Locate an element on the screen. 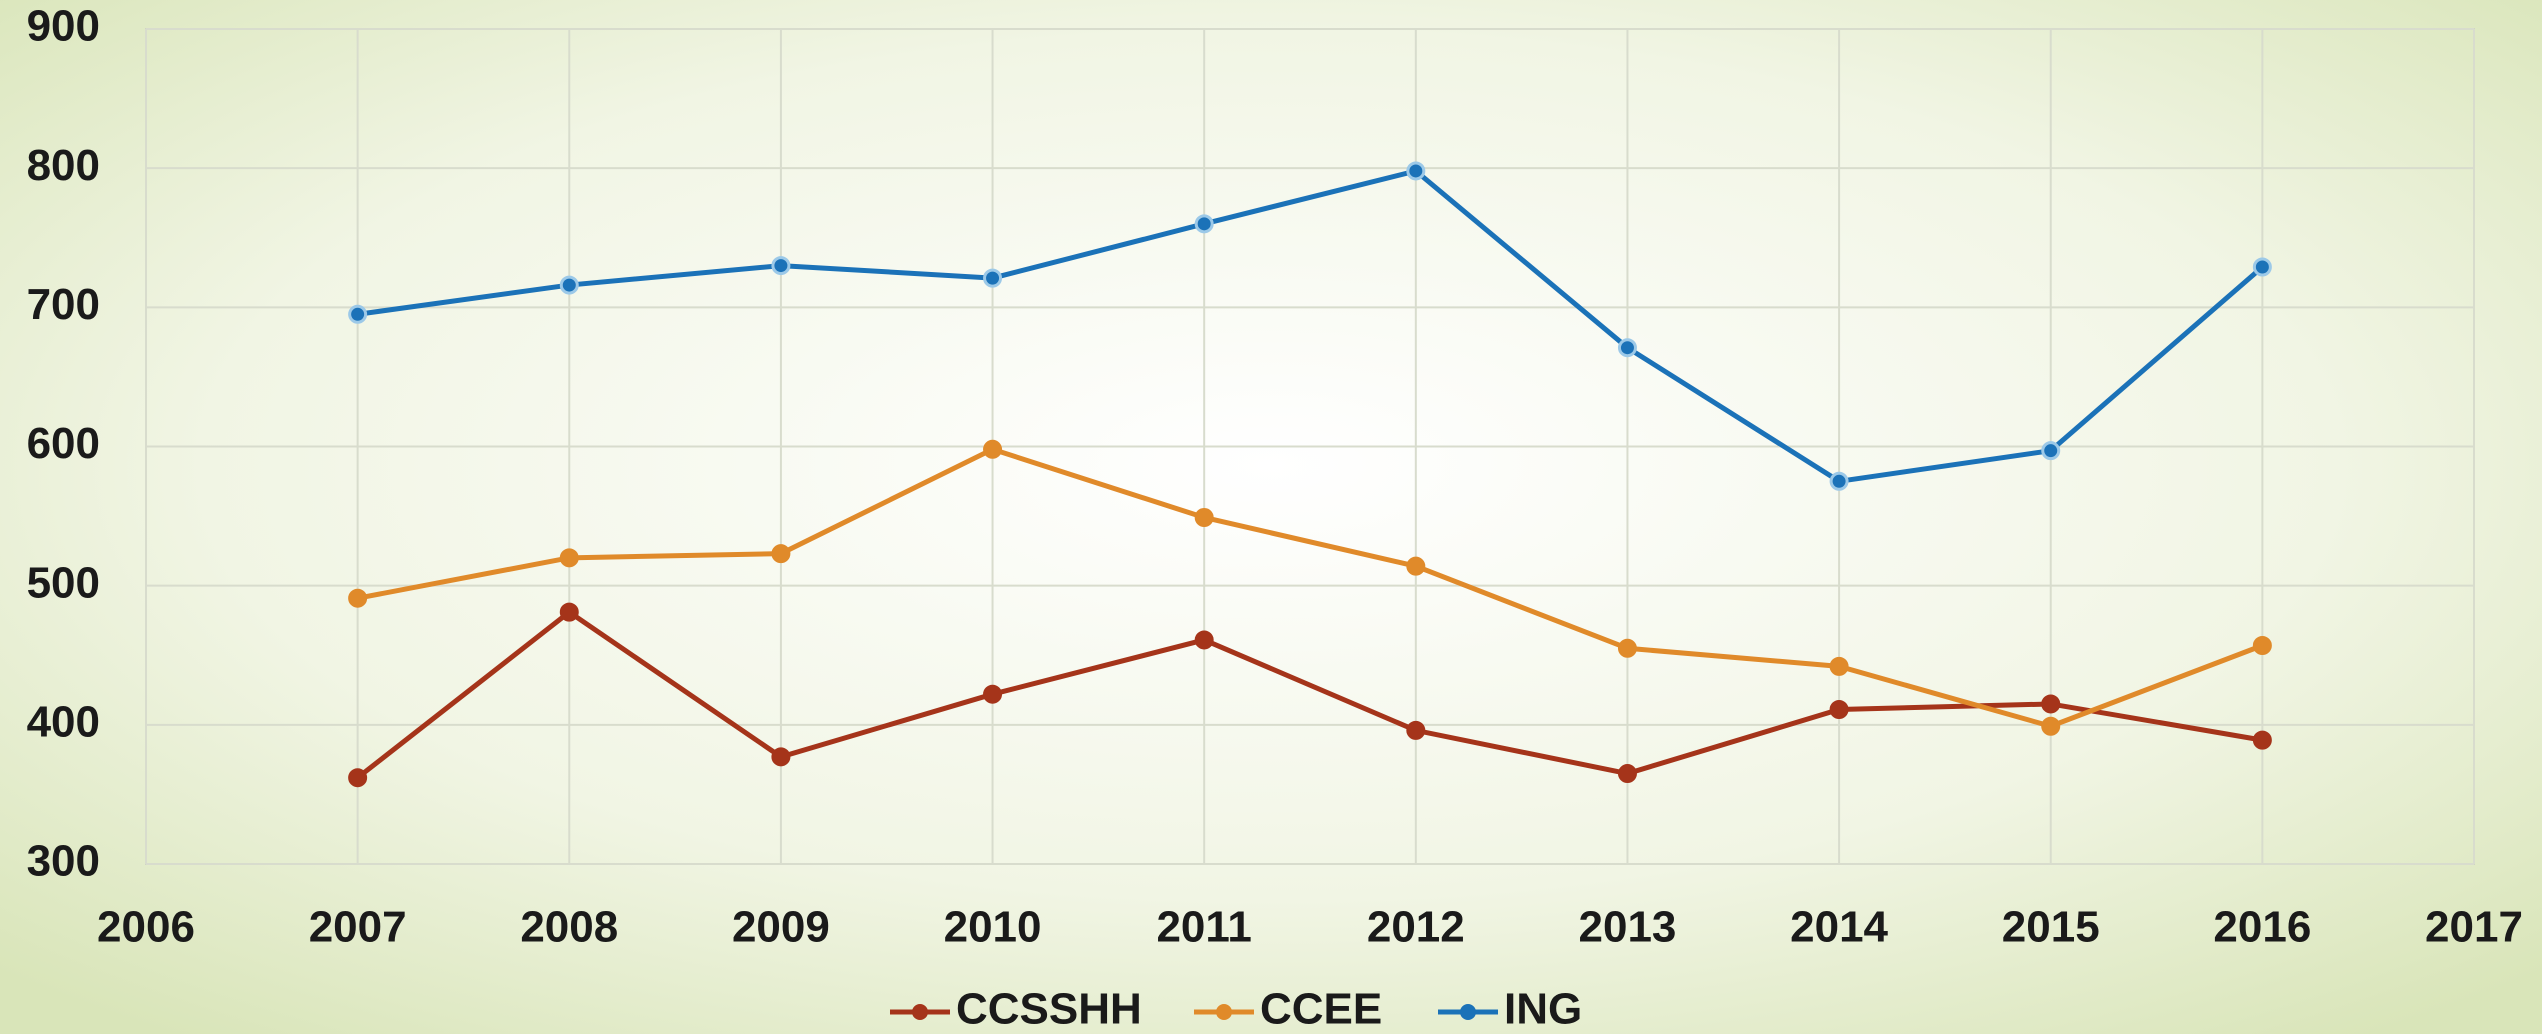 The height and width of the screenshot is (1034, 2542). x-tick-label: 2012 is located at coordinates (1416, 927).